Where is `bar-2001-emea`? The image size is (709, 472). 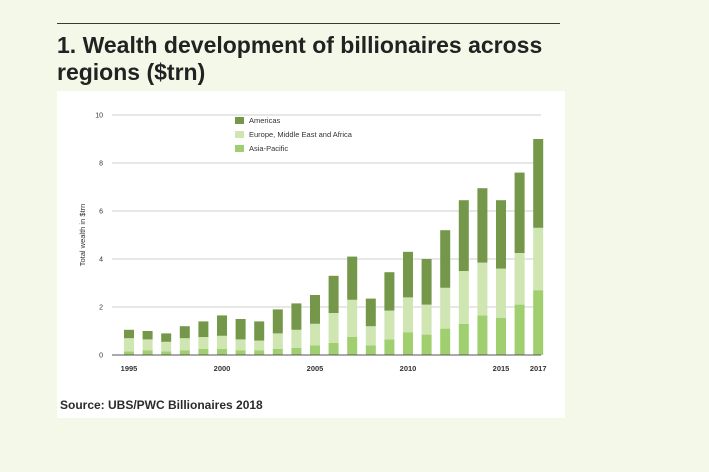 bar-2001-emea is located at coordinates (240, 345).